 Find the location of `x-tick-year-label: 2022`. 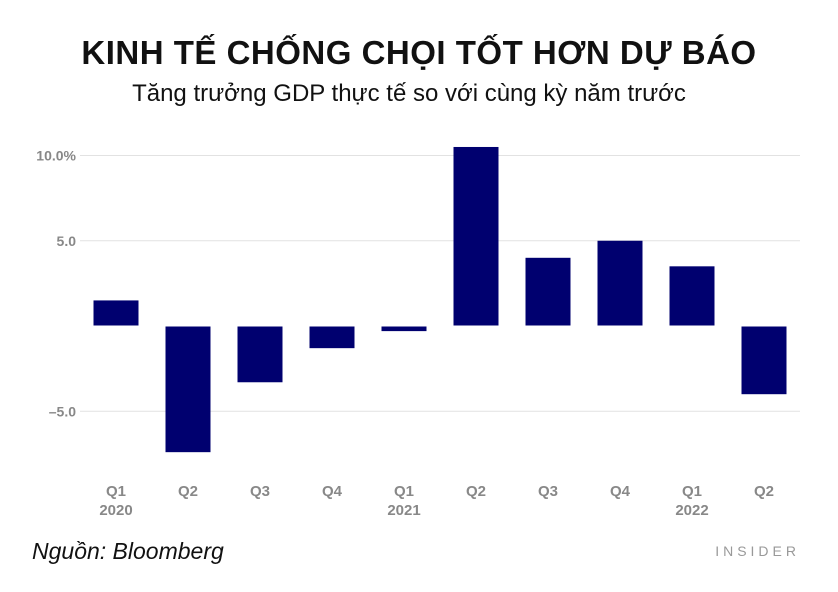

x-tick-year-label: 2022 is located at coordinates (691, 510).